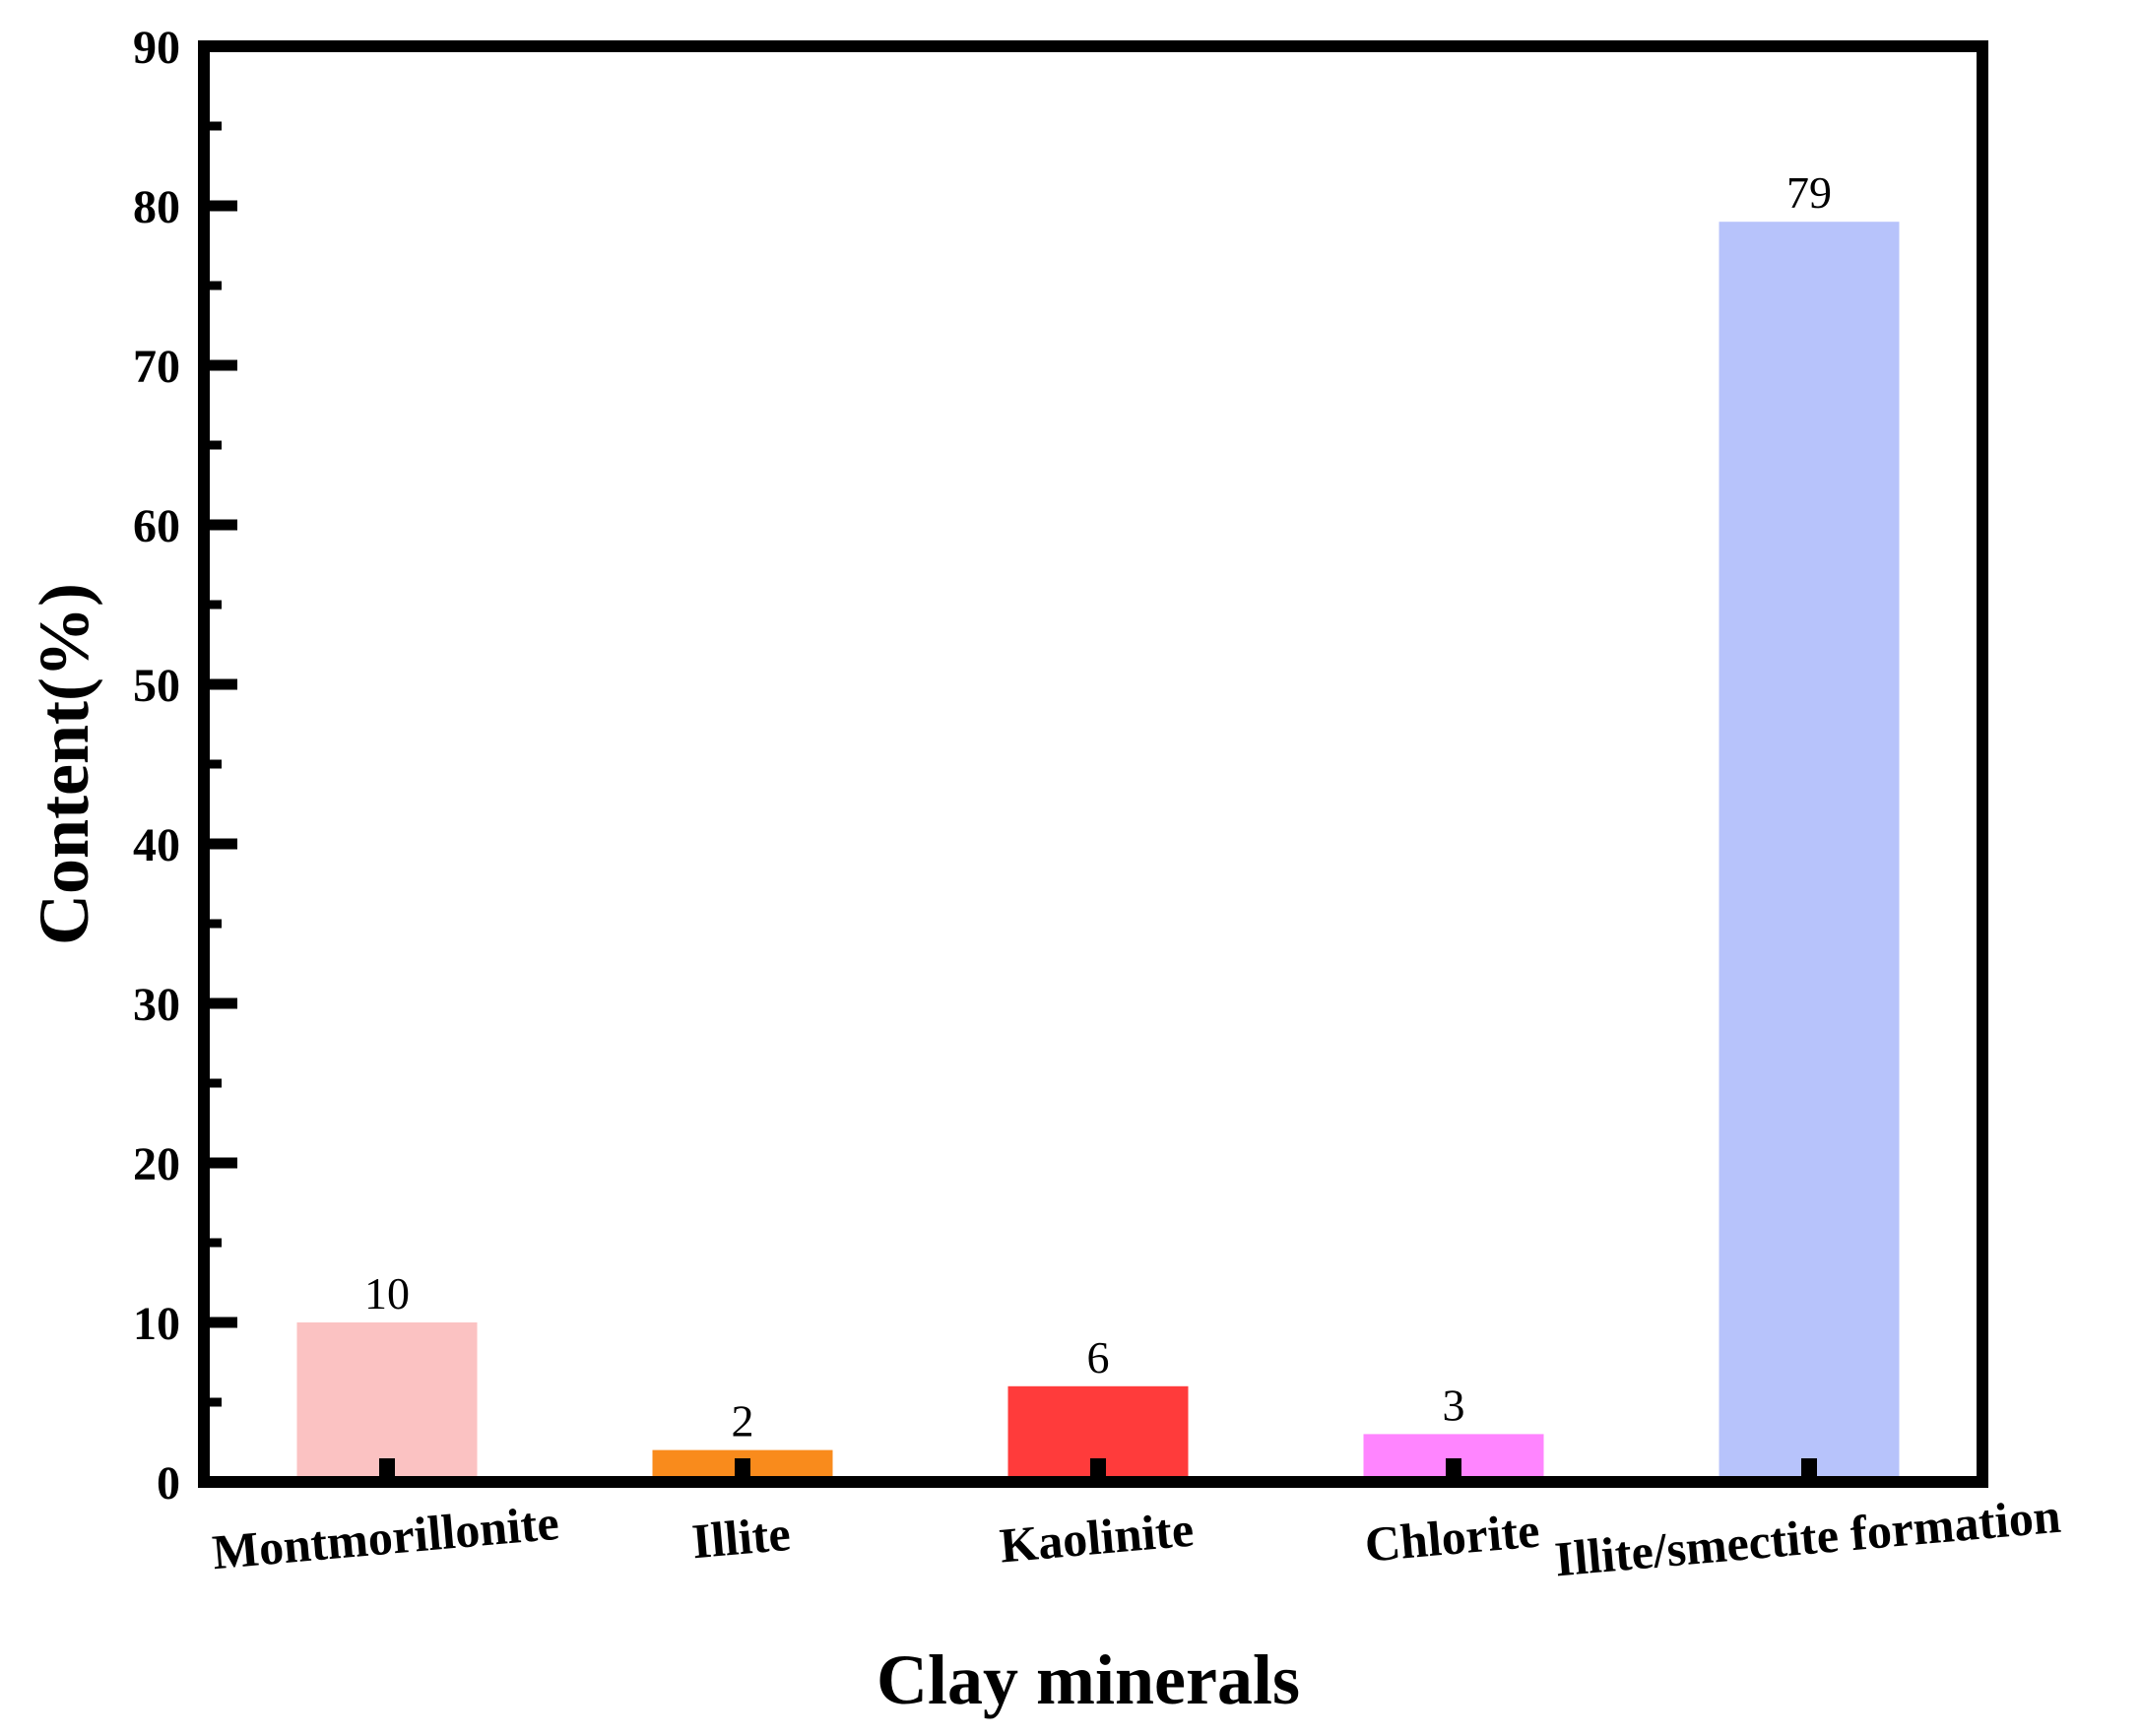 The height and width of the screenshot is (1736, 2141). I want to click on y-tick-label: 90, so click(157, 48).